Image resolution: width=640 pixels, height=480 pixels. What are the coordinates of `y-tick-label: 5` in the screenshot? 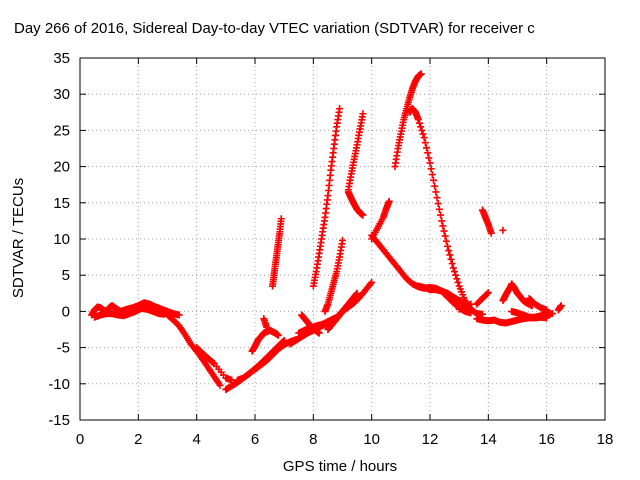 It's located at (66, 275).